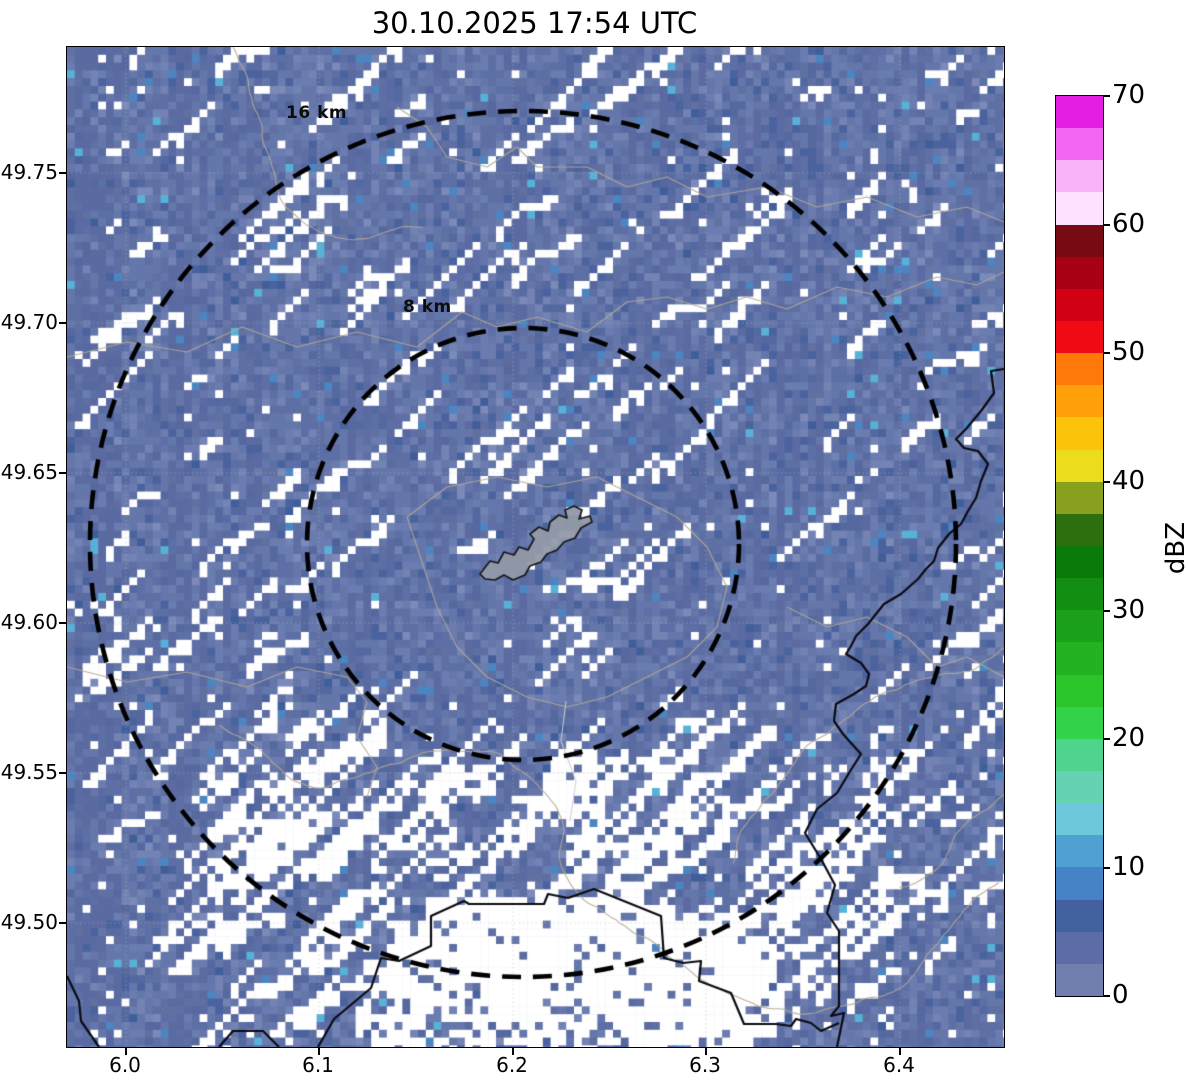  I want to click on colorbar-tick-label: 40, so click(1129, 481).